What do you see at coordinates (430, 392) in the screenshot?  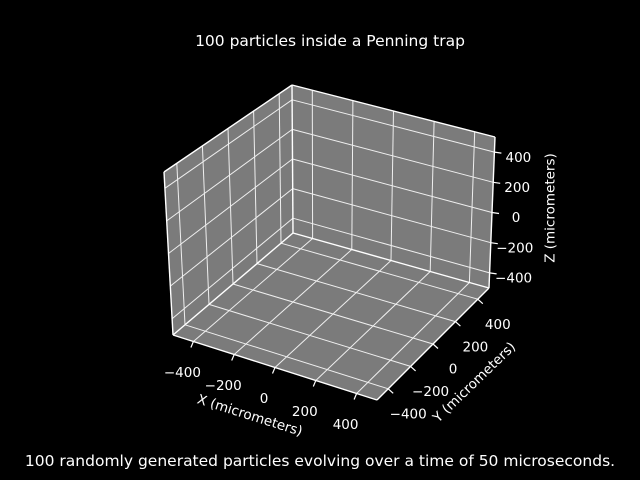 I see `y-tick-label: −200` at bounding box center [430, 392].